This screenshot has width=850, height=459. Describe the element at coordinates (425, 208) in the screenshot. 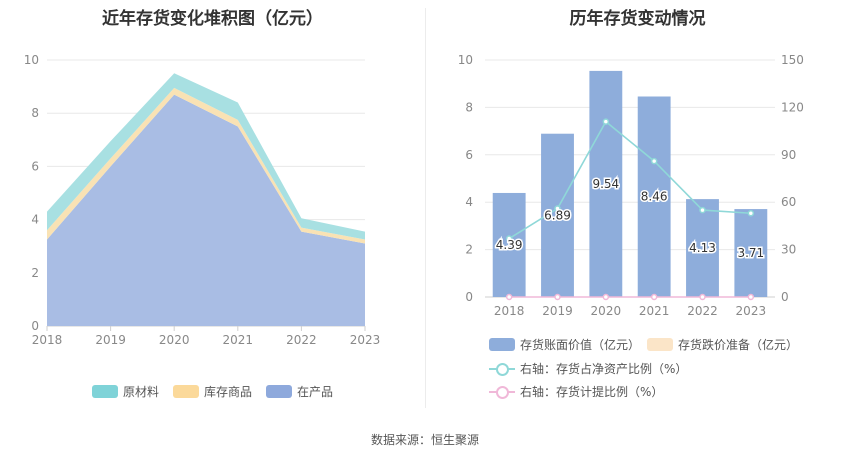

I see `panel-divider` at that location.